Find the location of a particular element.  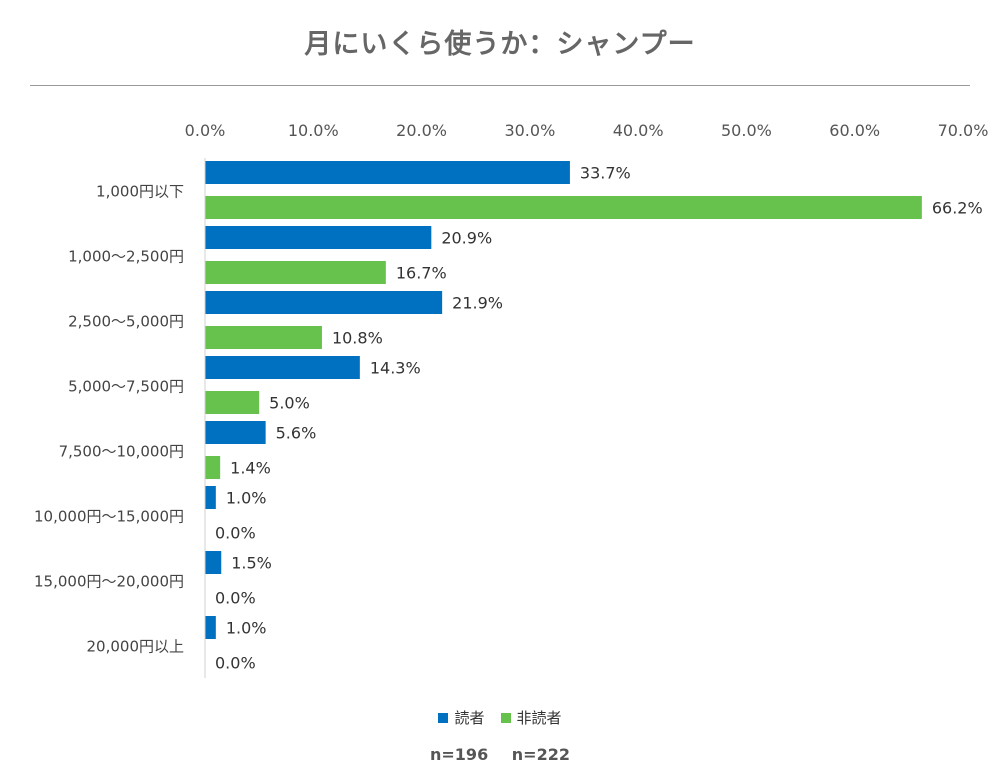

category-label: 15,000円〜20,000円 is located at coordinates (109, 582).